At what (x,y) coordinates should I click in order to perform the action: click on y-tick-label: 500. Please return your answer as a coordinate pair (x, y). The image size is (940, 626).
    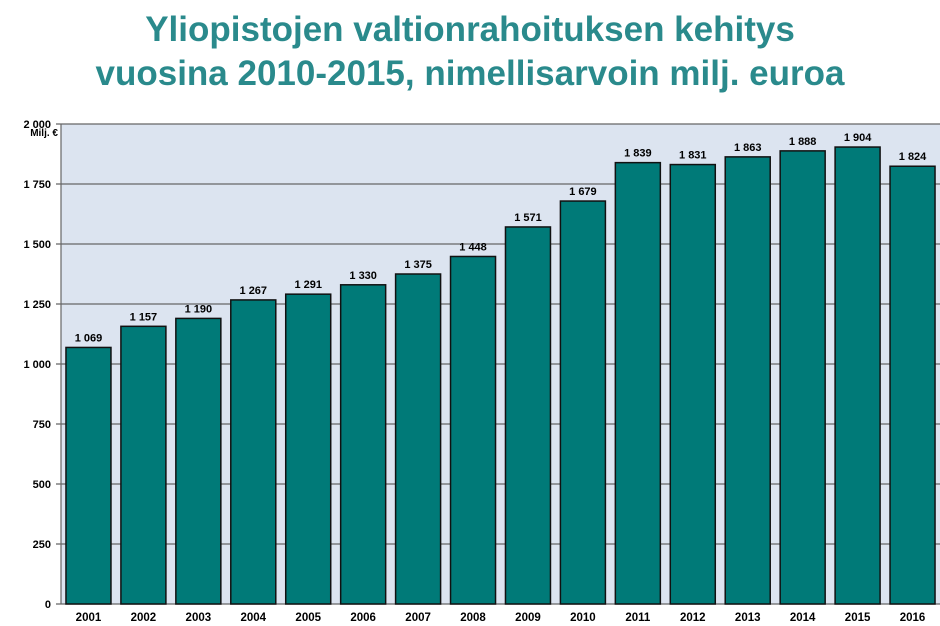
    Looking at the image, I should click on (42, 485).